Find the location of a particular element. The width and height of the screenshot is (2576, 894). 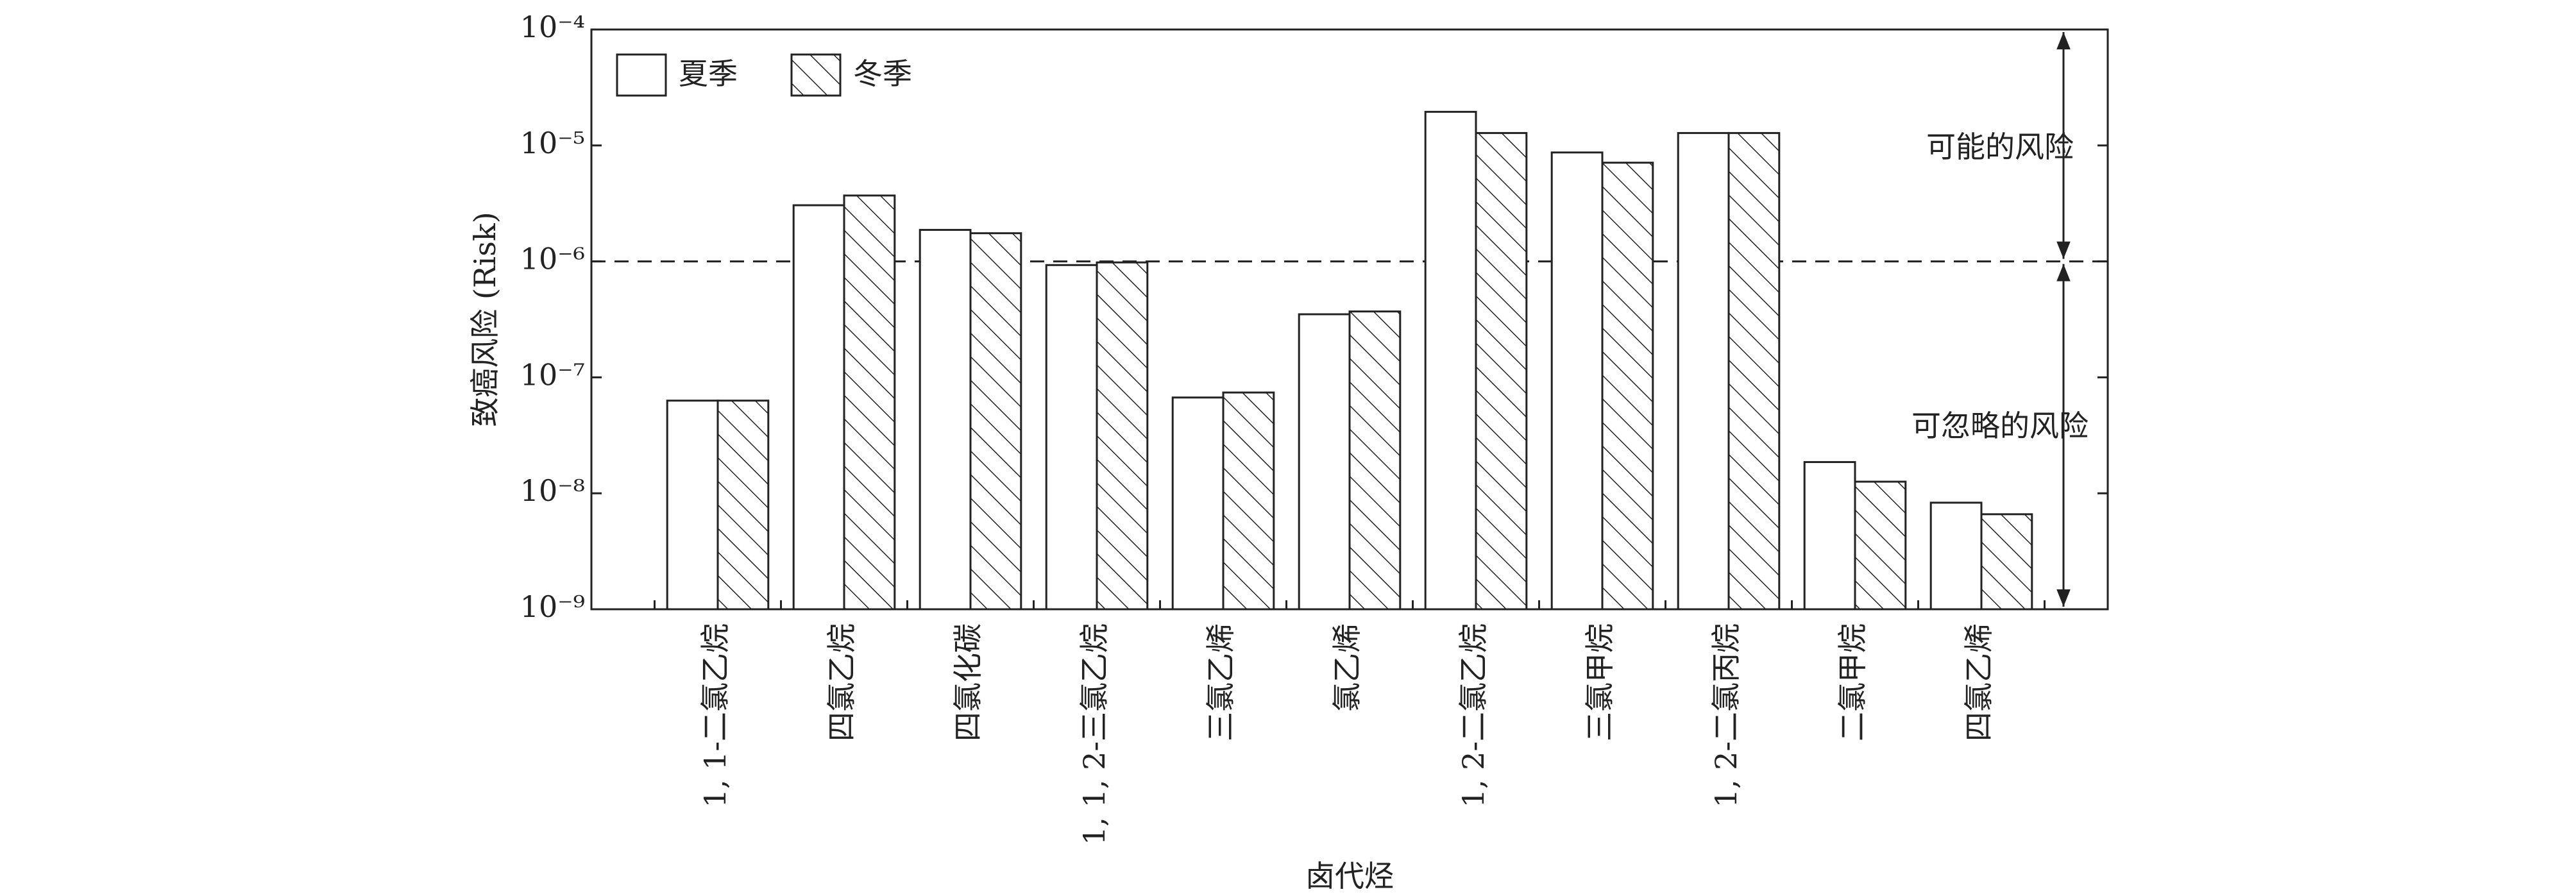

x-axis-label: 卤代烃 is located at coordinates (1349, 876).